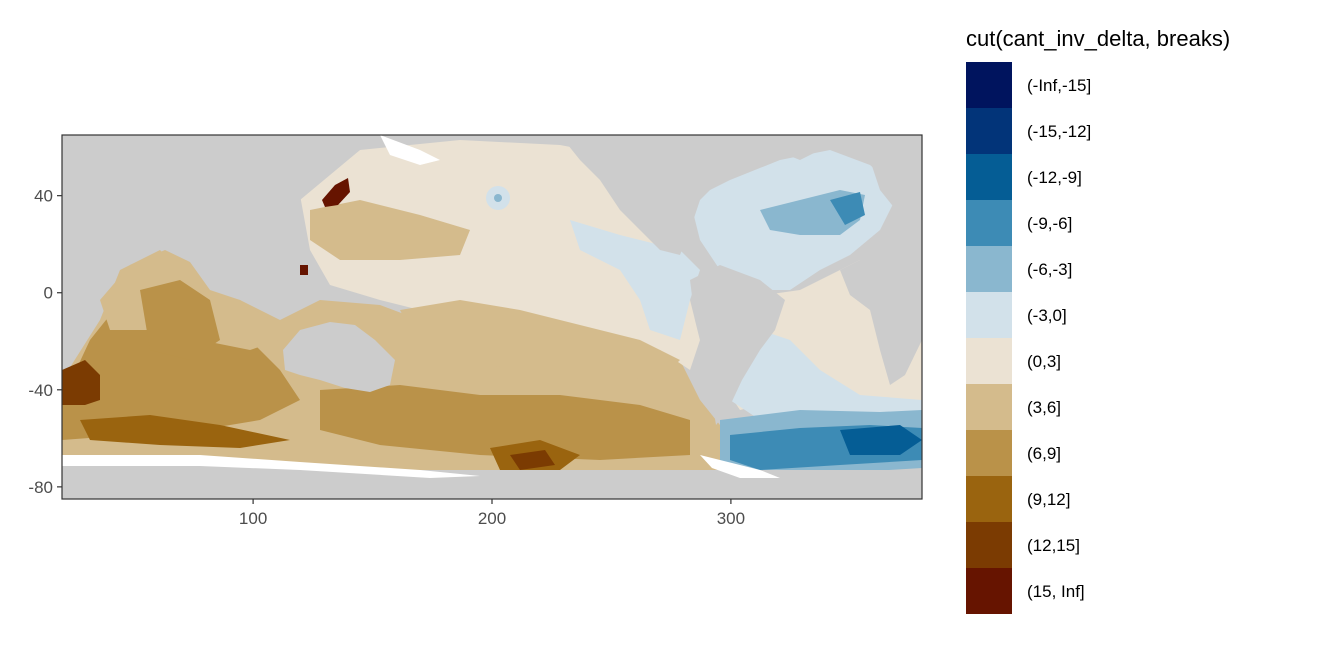 The image size is (1344, 672). I want to click on x-tick-label: 300, so click(731, 518).